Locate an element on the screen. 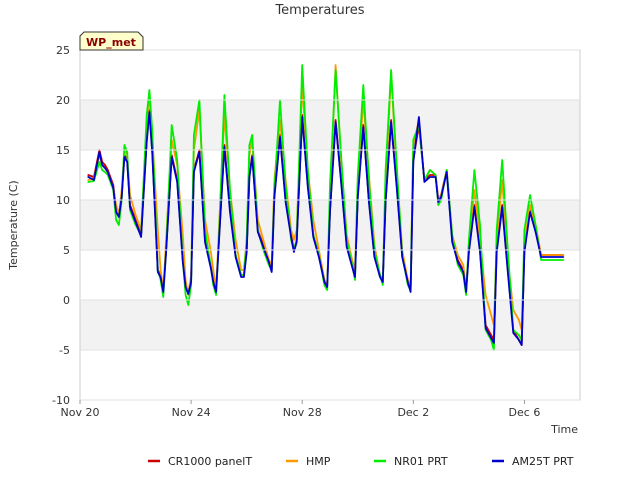 This screenshot has width=640, height=480. y-axis-title: Temperature (C) is located at coordinates (13, 225).